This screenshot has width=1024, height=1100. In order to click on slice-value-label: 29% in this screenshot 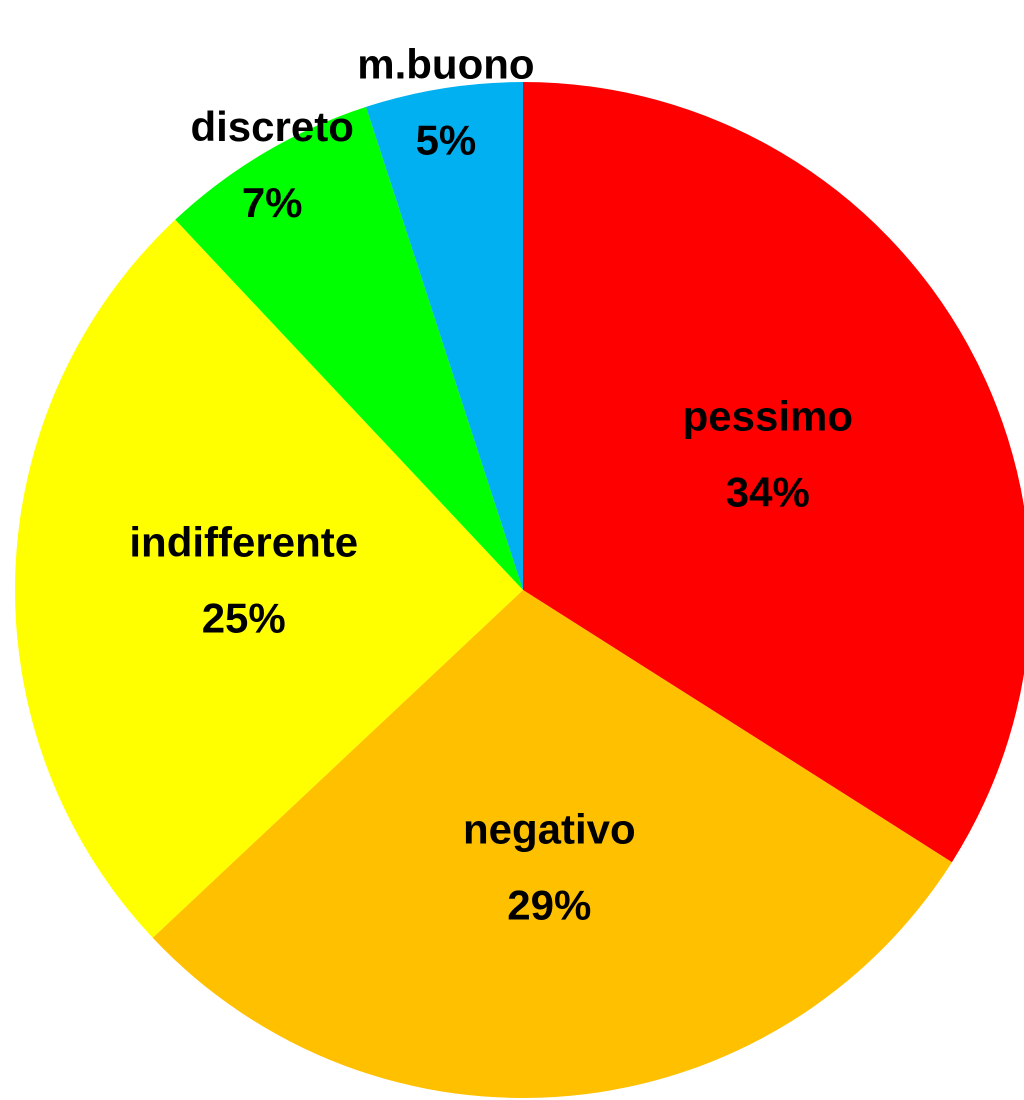, I will do `click(549, 904)`.